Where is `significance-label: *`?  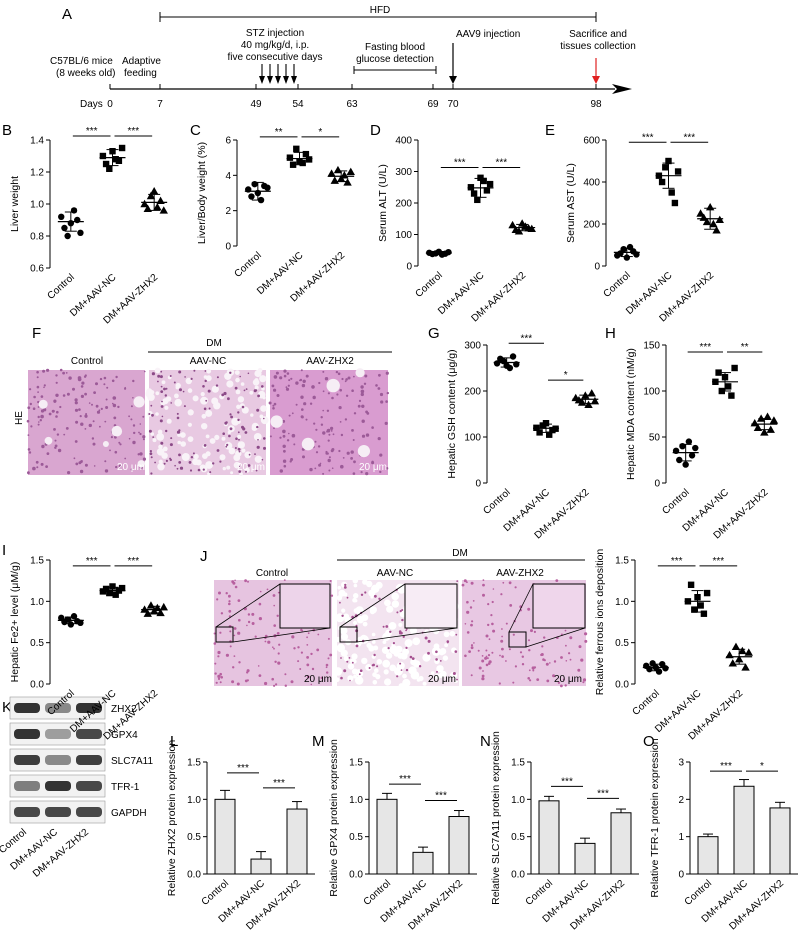 significance-label: * is located at coordinates (566, 375).